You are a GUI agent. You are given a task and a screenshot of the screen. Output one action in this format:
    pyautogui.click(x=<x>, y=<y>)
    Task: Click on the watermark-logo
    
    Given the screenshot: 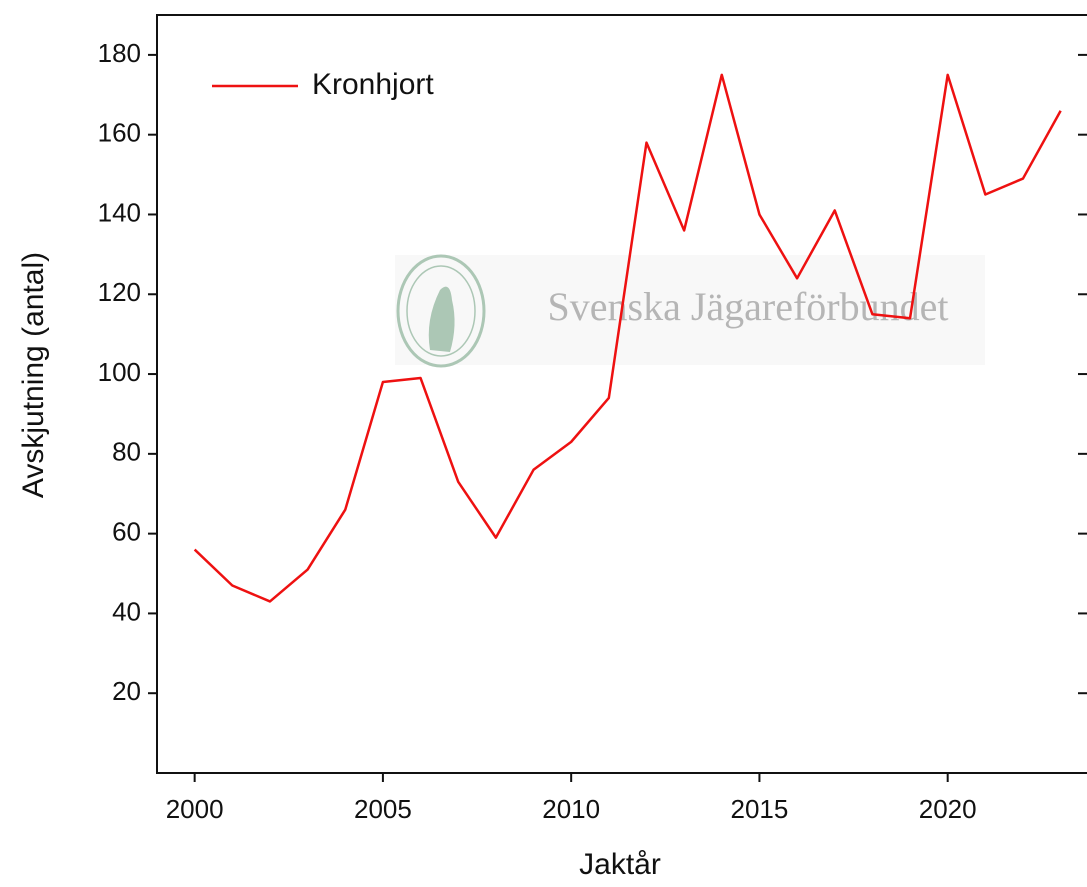 What is the action you would take?
    pyautogui.click(x=441, y=311)
    